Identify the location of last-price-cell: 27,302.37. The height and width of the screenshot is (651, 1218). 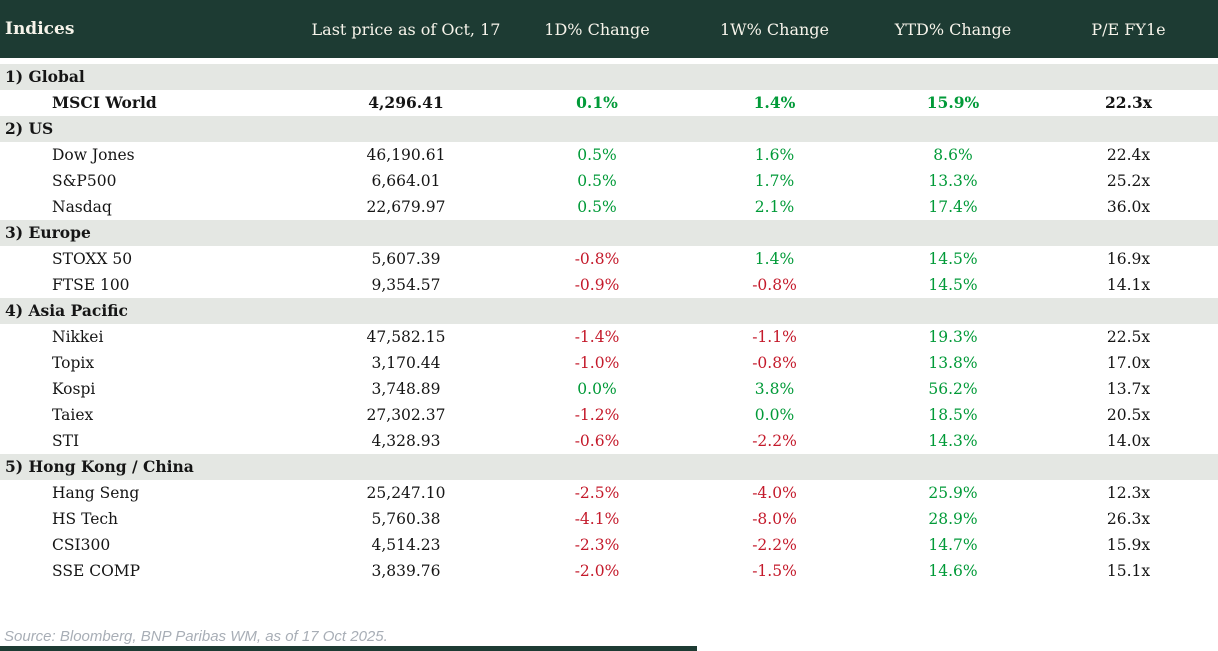
(406, 415).